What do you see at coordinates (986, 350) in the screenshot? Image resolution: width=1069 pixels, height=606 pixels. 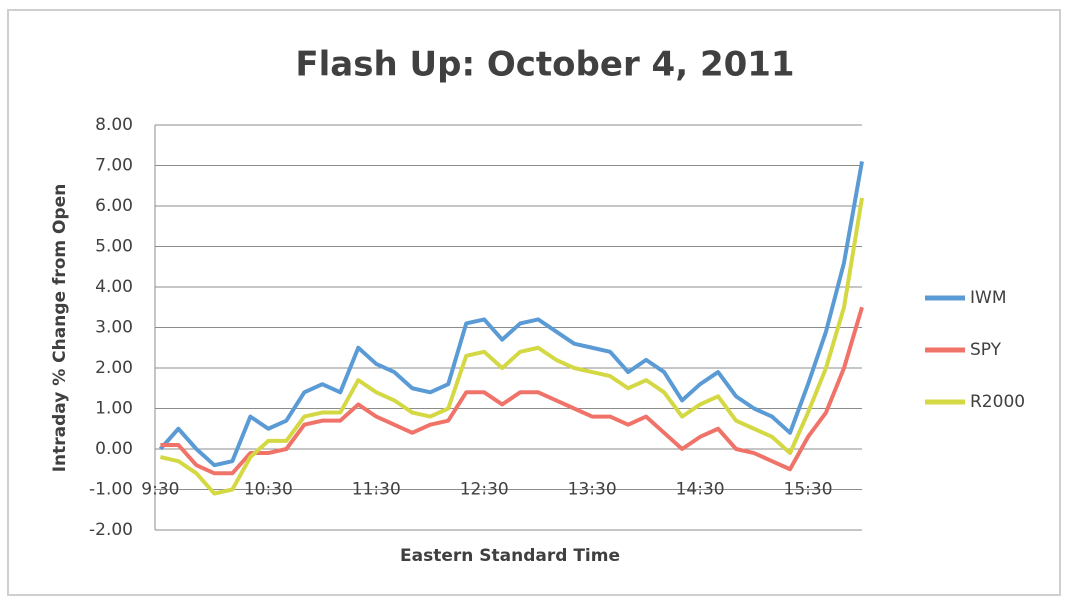 I see `legend-label: SPY` at bounding box center [986, 350].